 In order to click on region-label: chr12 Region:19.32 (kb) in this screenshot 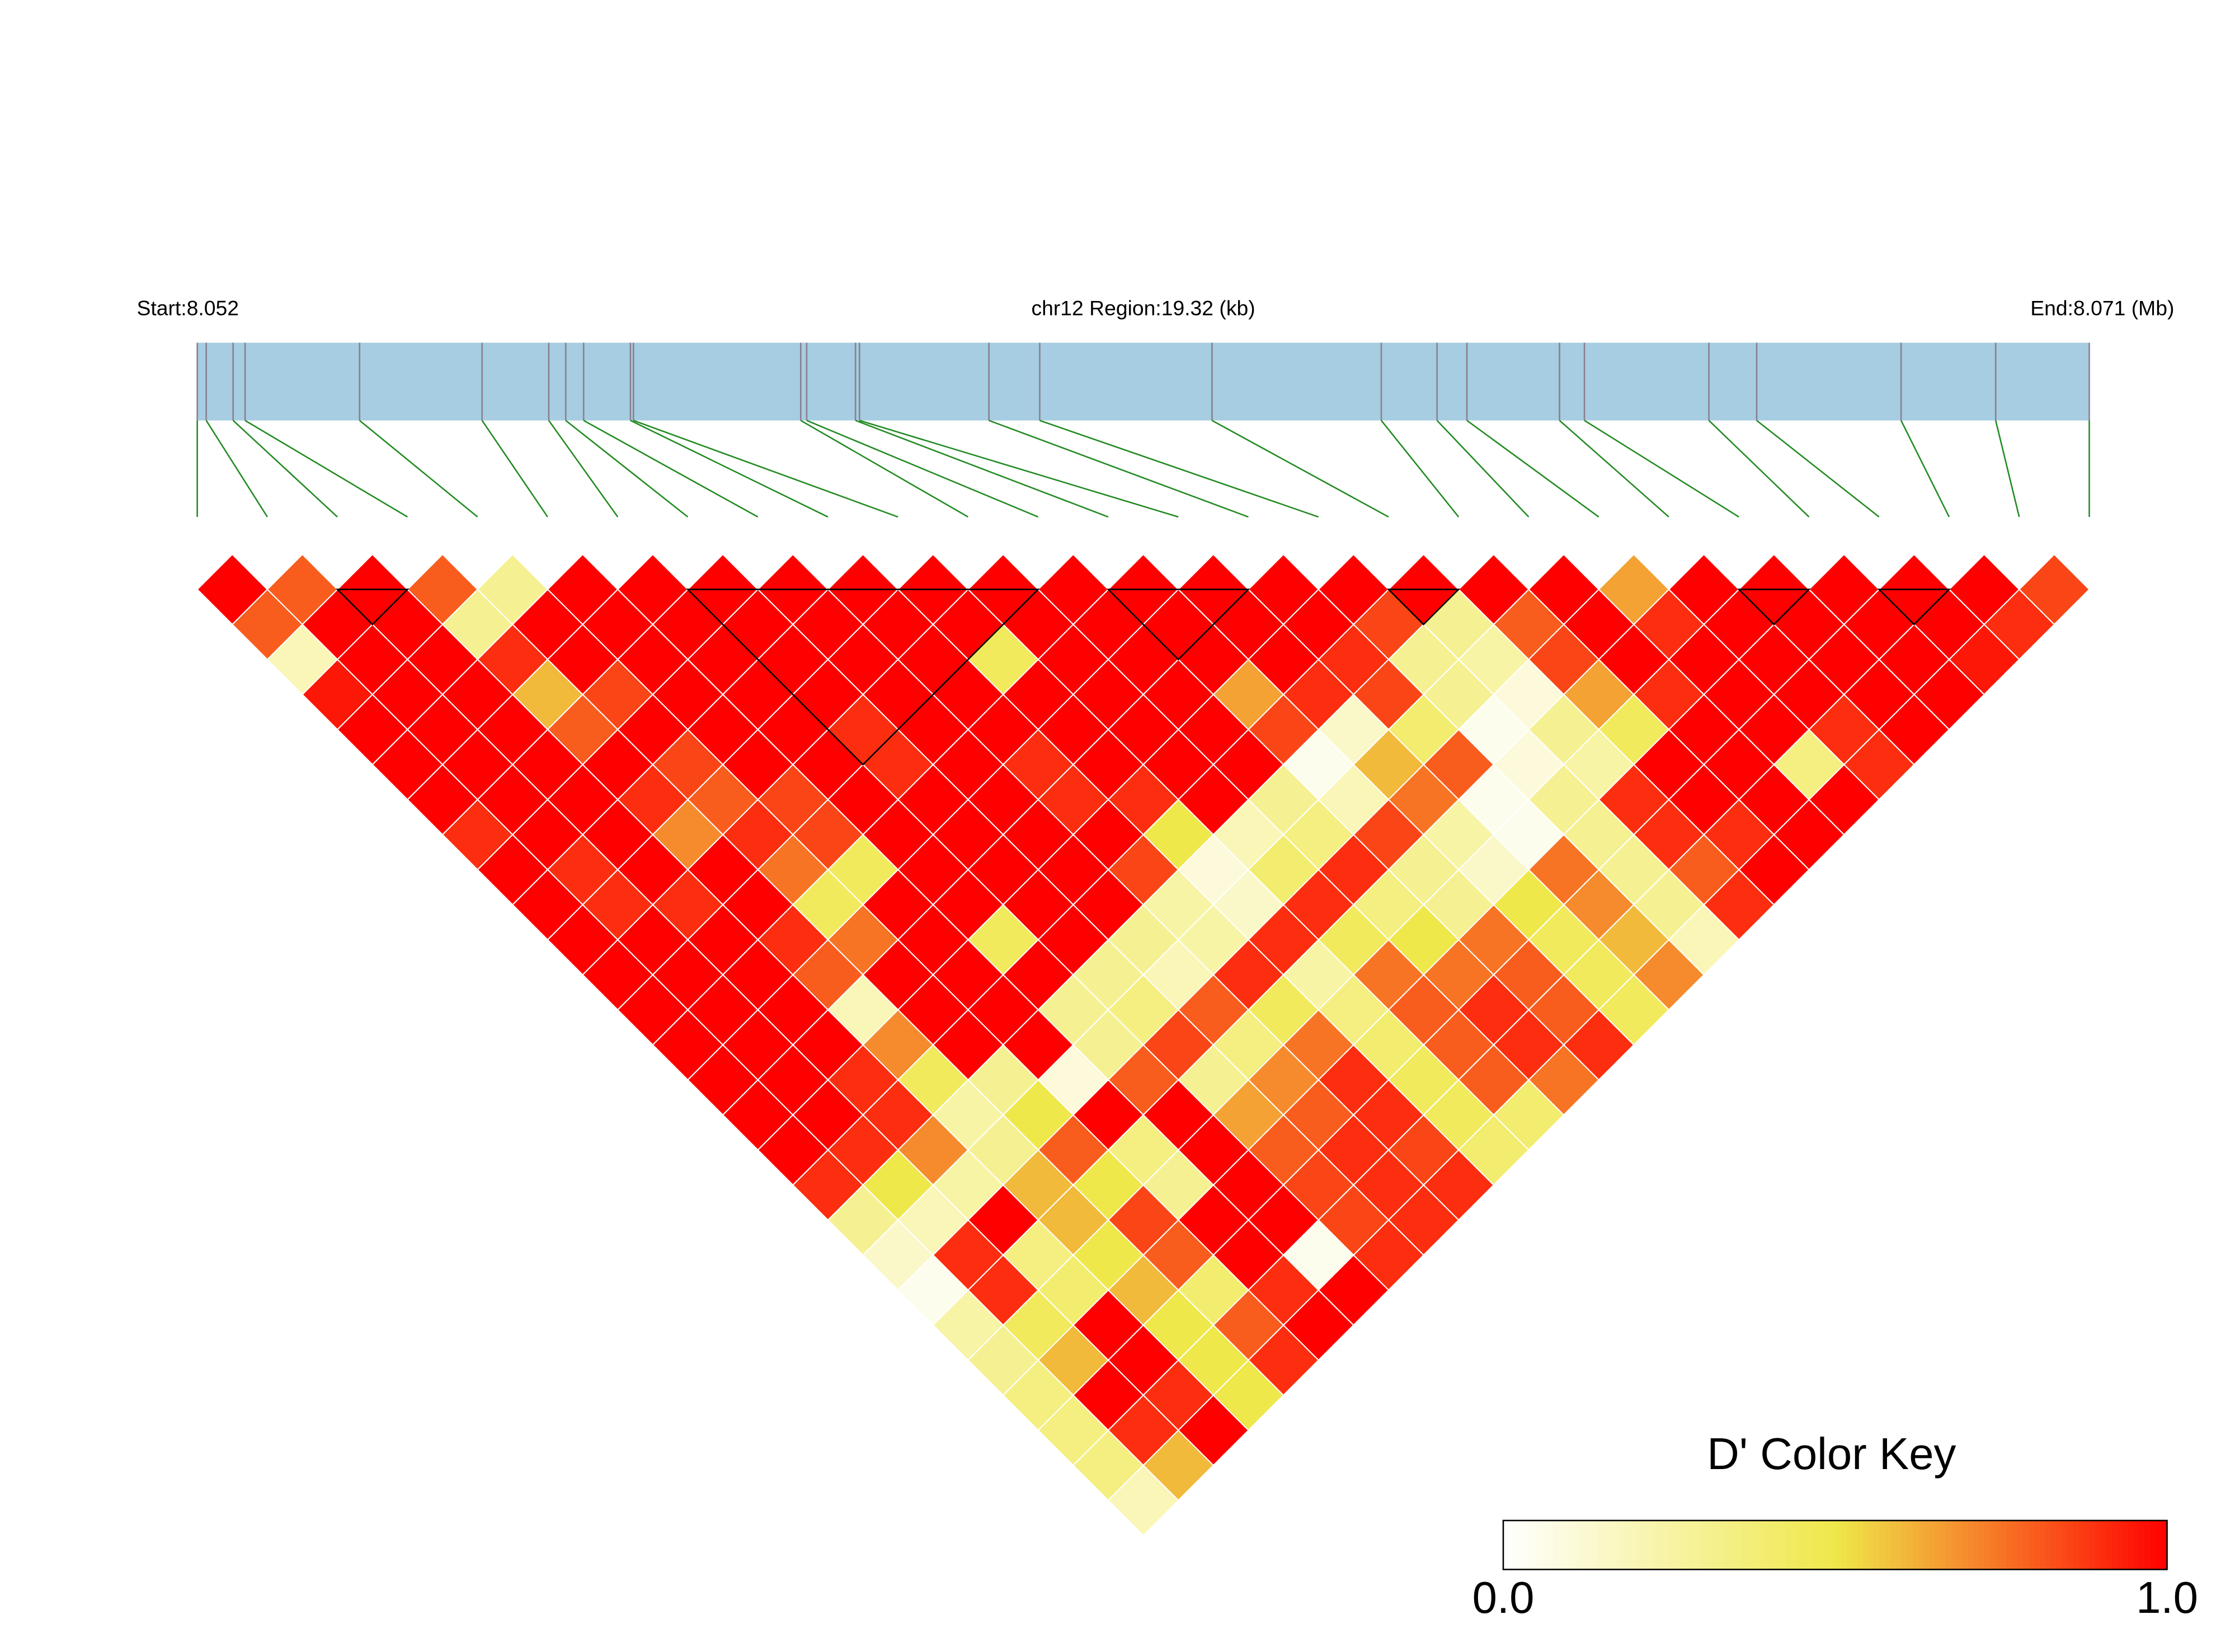, I will do `click(1143, 308)`.